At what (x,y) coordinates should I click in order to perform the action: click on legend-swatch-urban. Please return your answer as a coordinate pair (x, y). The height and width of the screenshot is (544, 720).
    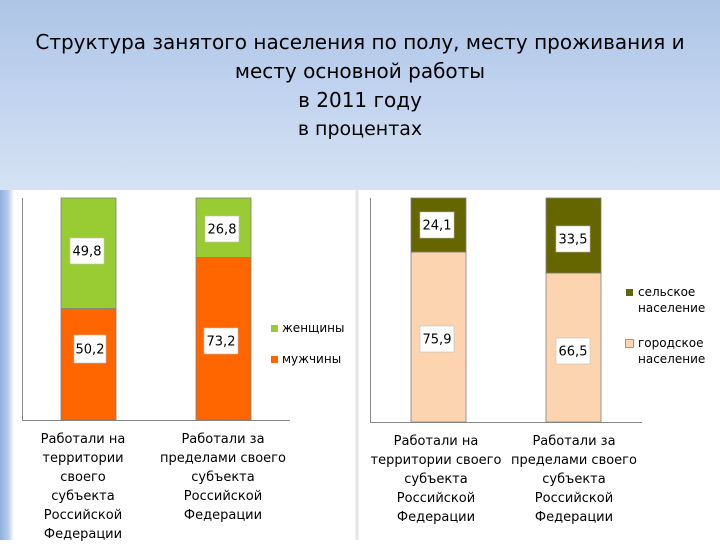
    Looking at the image, I should click on (629, 343).